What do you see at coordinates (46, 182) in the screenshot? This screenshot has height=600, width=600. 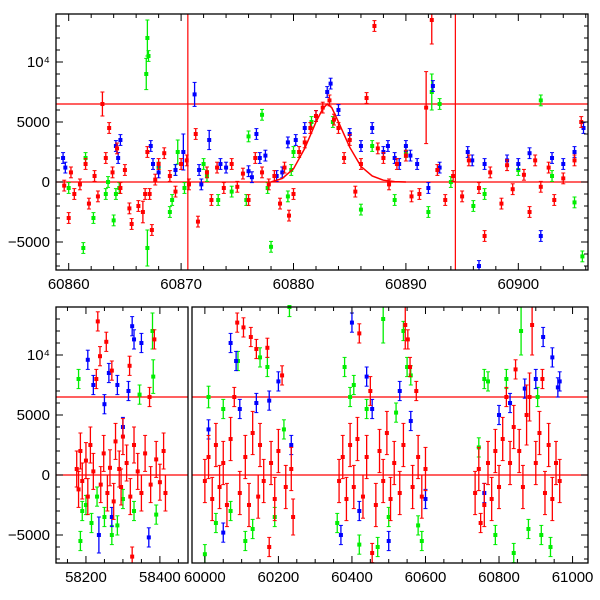 I see `y-tick-label: 0` at bounding box center [46, 182].